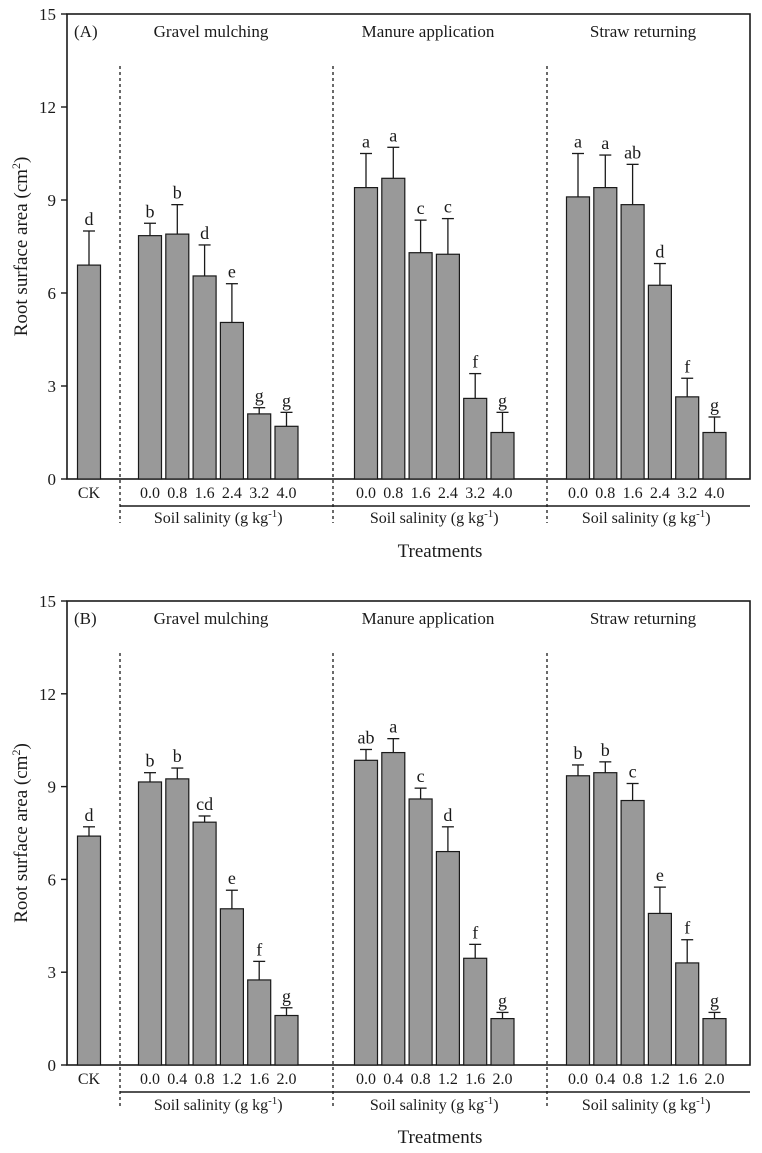 The image size is (762, 1153). What do you see at coordinates (47, 694) in the screenshot?
I see `y-tick-label: 12` at bounding box center [47, 694].